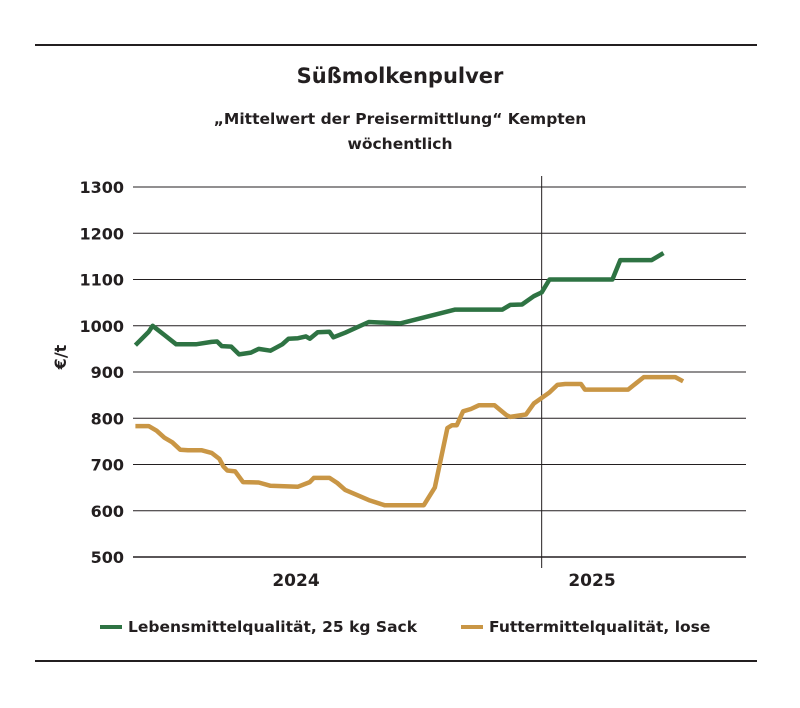 The image size is (800, 708). Describe the element at coordinates (101, 187) in the screenshot. I see `y-tick-label-1300: 1300` at that location.